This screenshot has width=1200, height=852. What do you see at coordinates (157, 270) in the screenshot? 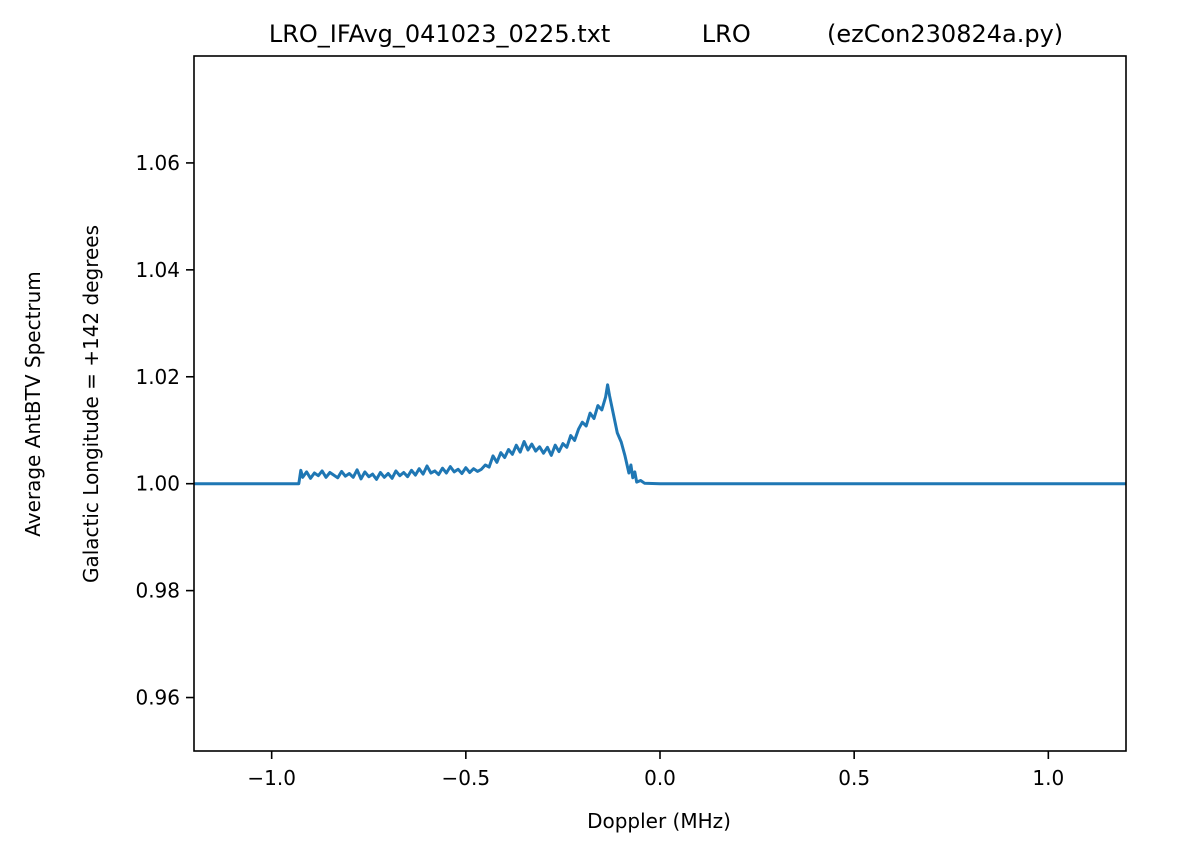
I see `y-tick-label: 1.04` at bounding box center [157, 270].